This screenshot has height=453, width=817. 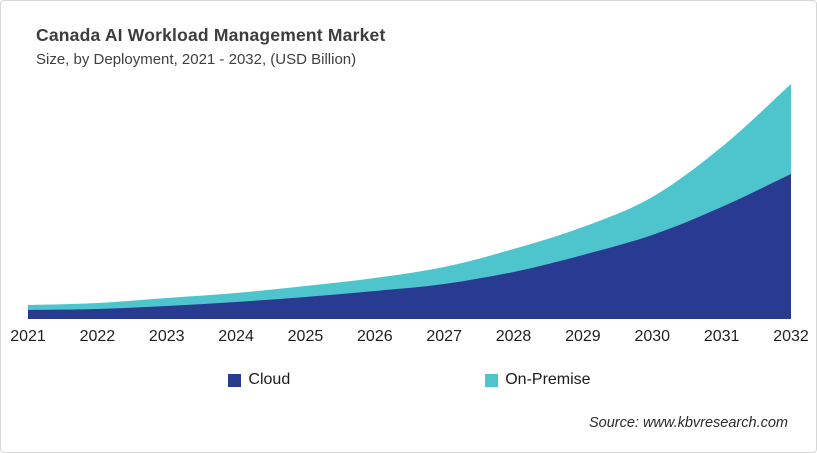 What do you see at coordinates (492, 380) in the screenshot?
I see `on-premise-swatch-icon` at bounding box center [492, 380].